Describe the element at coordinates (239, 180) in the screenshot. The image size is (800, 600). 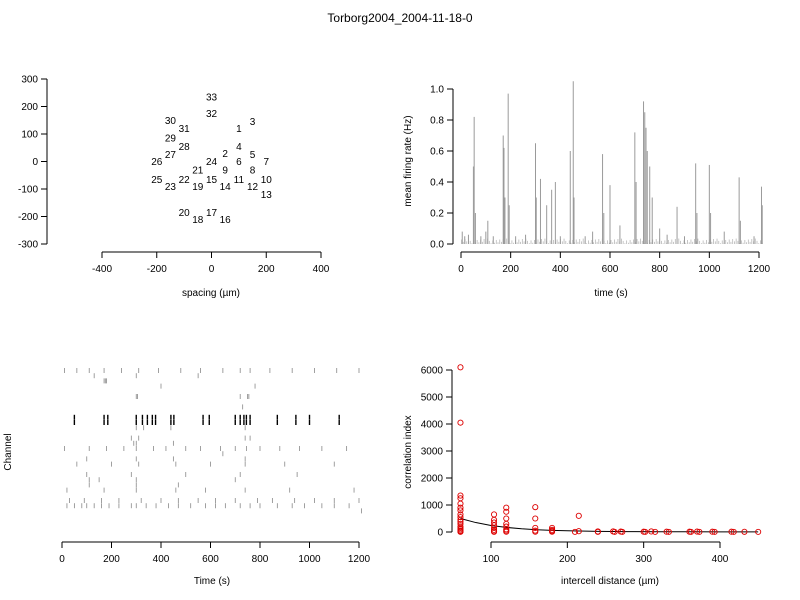
I see `electrode-label: 11` at that location.